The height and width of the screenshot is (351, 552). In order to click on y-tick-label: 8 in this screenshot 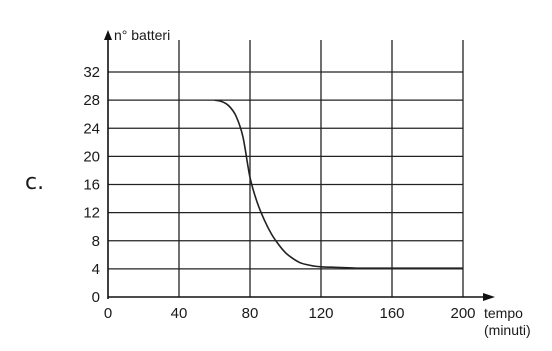, I will do `click(96, 241)`.